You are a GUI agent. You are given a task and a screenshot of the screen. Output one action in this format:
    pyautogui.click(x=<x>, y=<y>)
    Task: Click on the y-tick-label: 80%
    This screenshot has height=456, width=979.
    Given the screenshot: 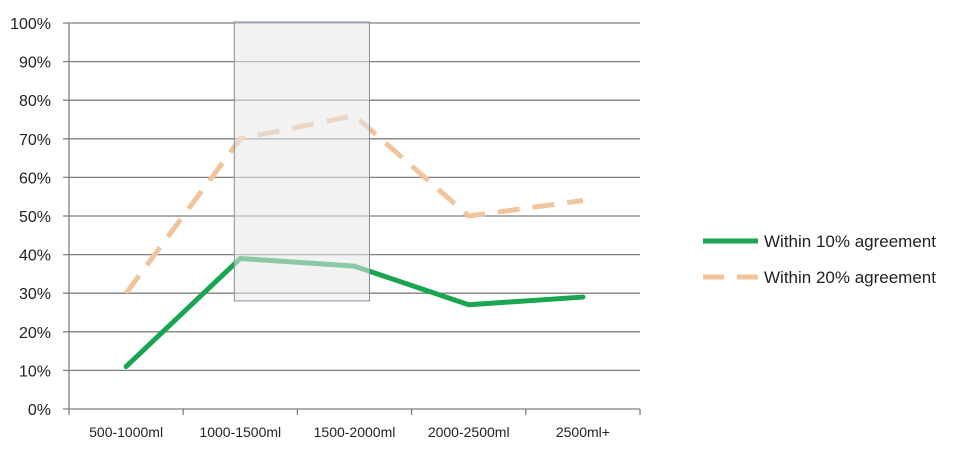 What is the action you would take?
    pyautogui.click(x=35, y=101)
    